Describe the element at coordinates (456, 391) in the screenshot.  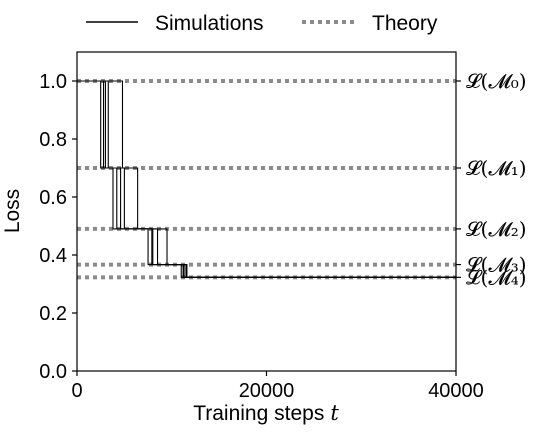
I see `x-tick-label-2: 40000` at that location.